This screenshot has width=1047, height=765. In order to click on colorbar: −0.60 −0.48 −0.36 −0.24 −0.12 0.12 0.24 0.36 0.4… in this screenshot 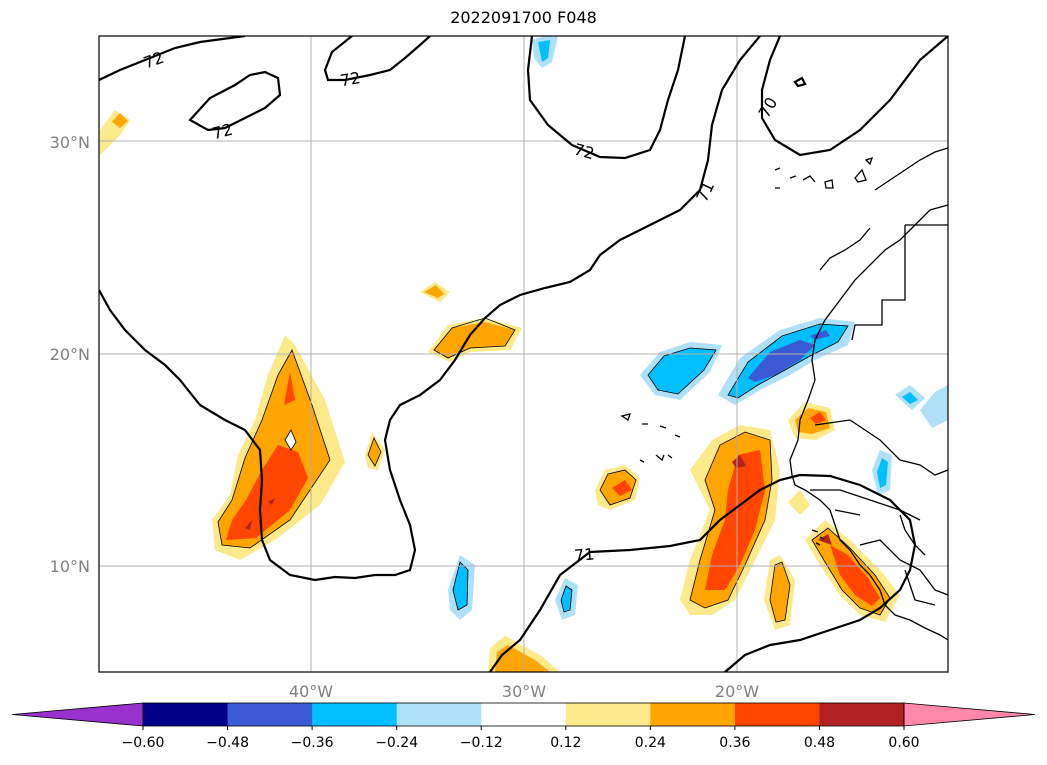, I will do `click(523, 726)`.